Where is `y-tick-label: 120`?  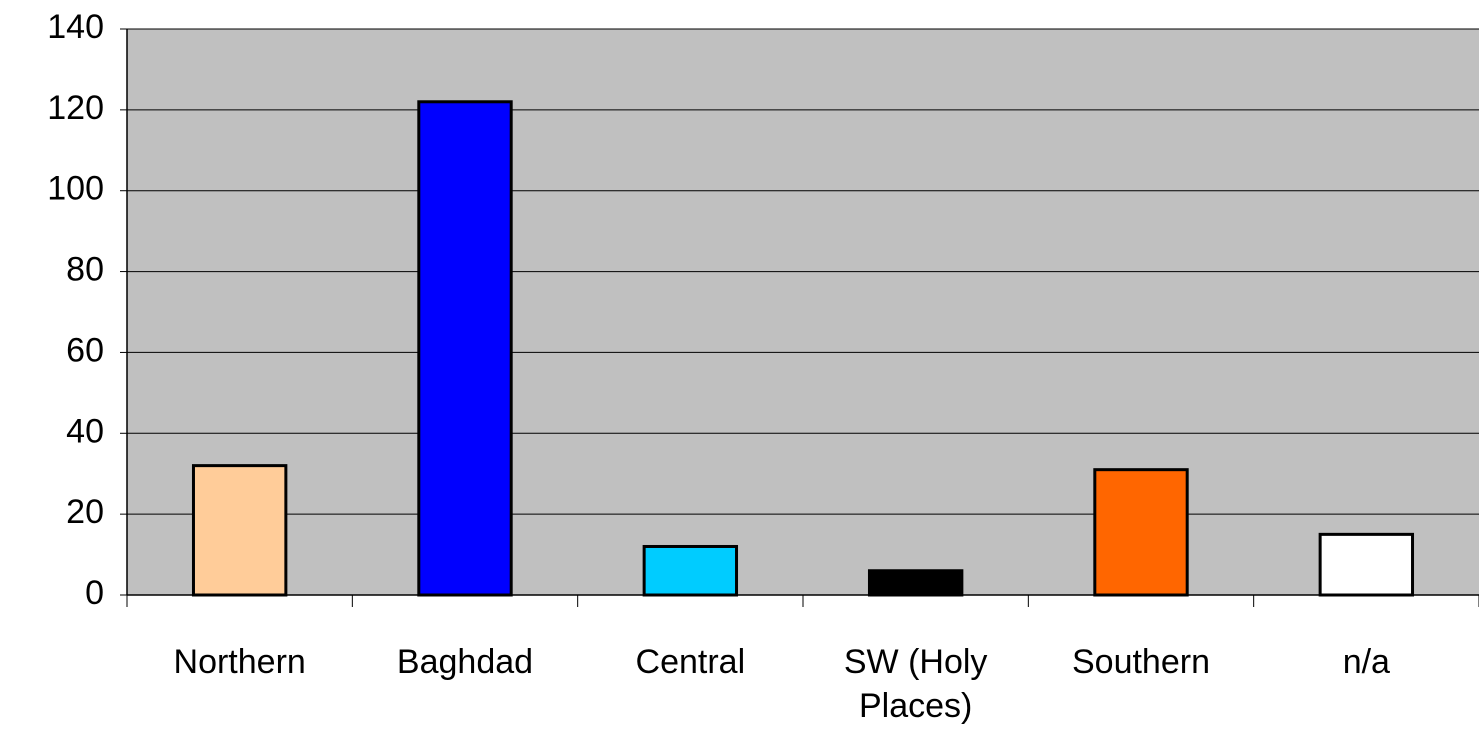
y-tick-label: 120 is located at coordinates (75, 108).